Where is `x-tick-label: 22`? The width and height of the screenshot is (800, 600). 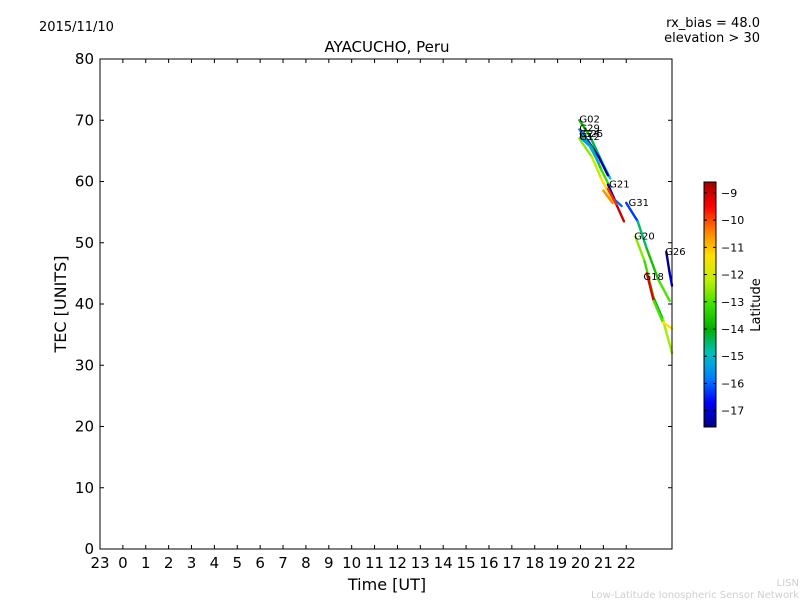 x-tick-label: 22 is located at coordinates (626, 563).